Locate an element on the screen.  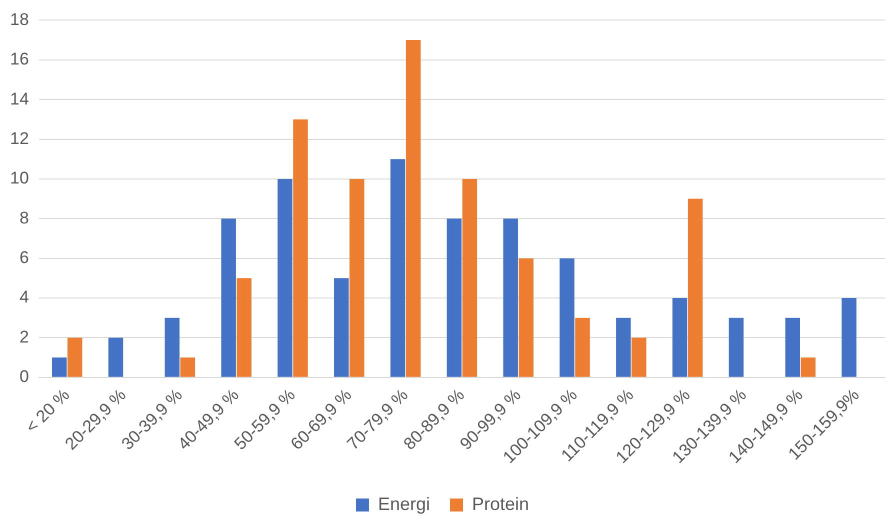
legend-label: Protein is located at coordinates (501, 504).